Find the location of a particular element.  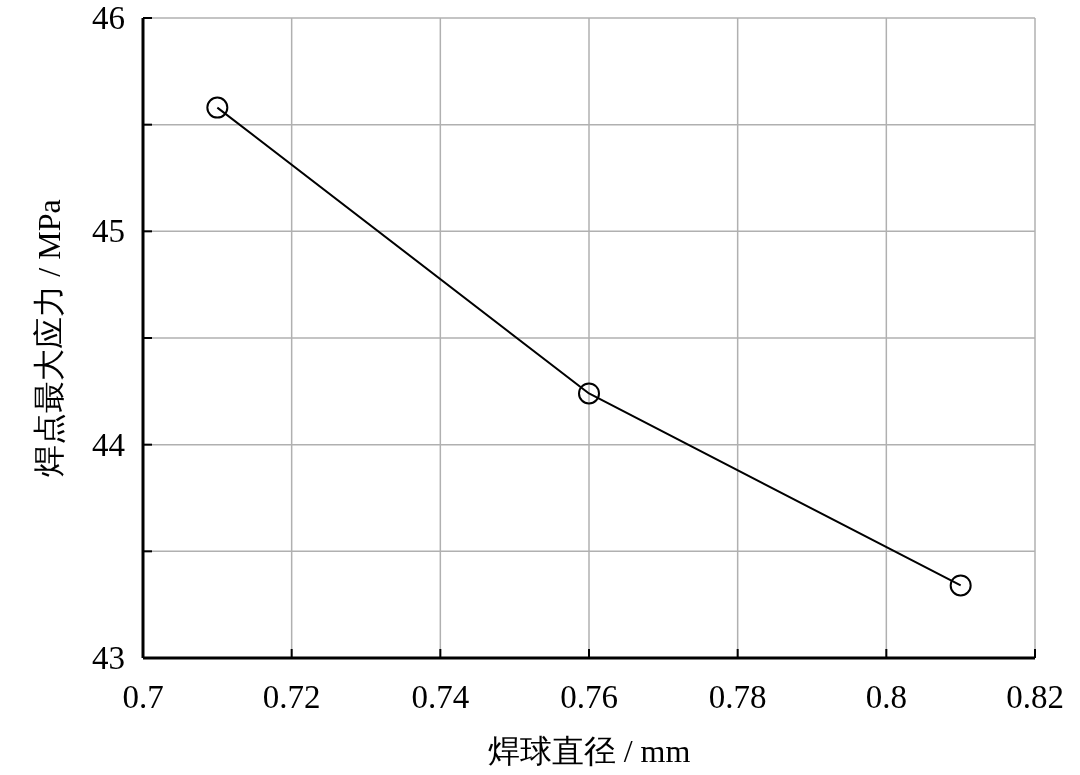

x-tick-label: 0.72 is located at coordinates (291, 697).